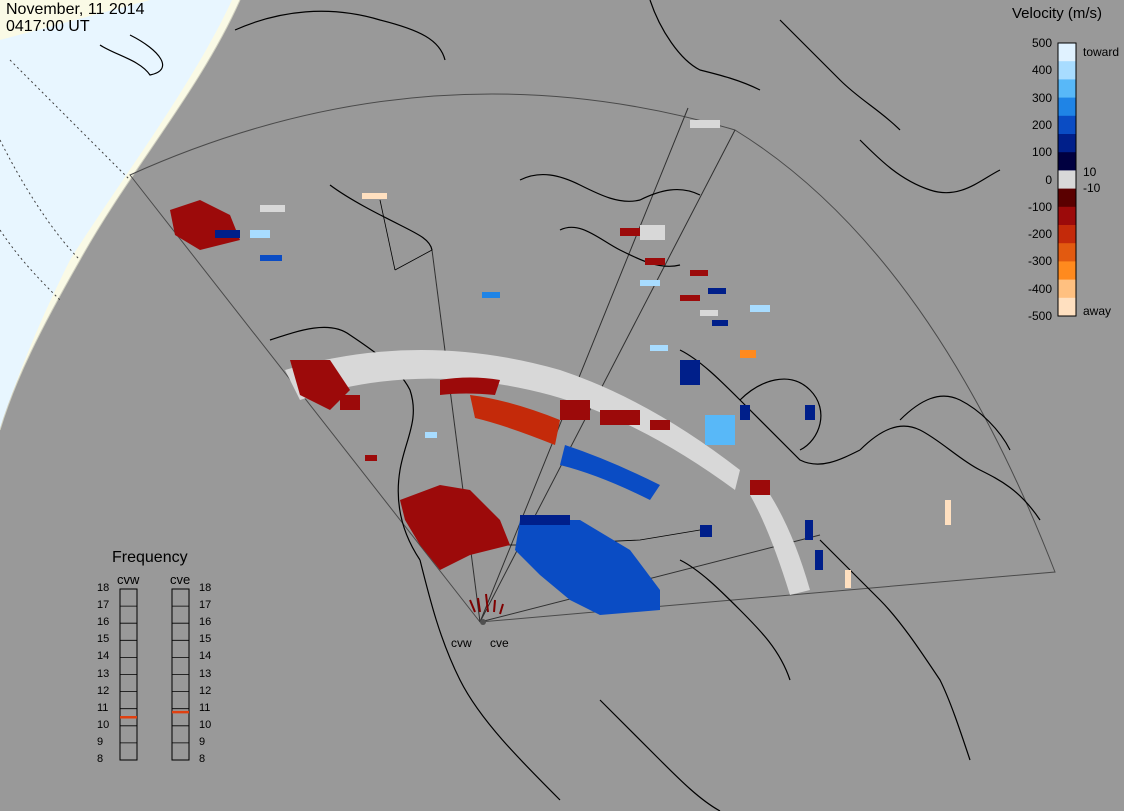  Describe the element at coordinates (1041, 124) in the screenshot. I see `velocity-tick-label: 200` at that location.